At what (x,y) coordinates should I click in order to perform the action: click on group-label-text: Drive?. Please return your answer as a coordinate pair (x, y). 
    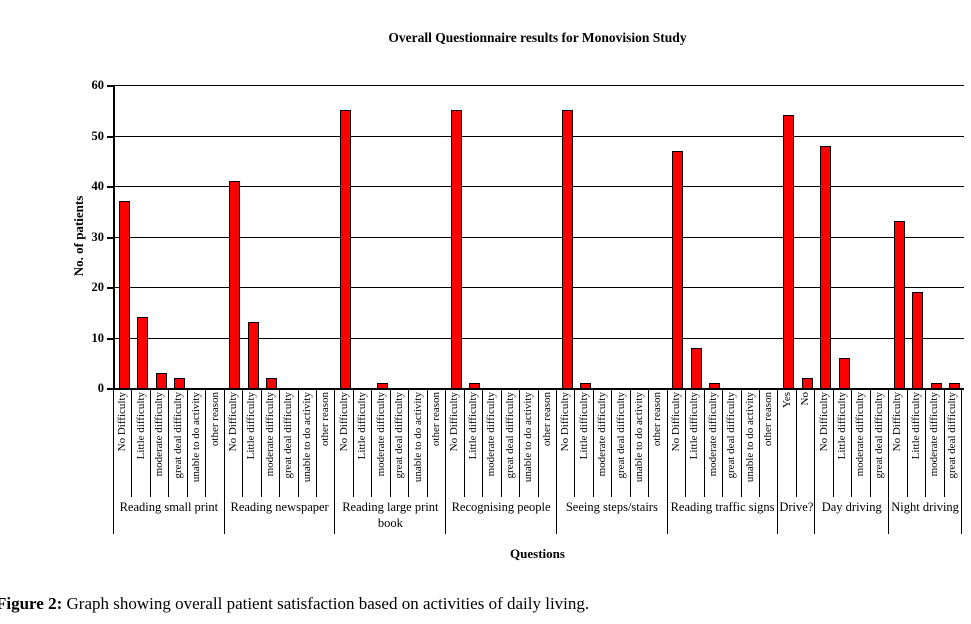
    Looking at the image, I should click on (796, 507).